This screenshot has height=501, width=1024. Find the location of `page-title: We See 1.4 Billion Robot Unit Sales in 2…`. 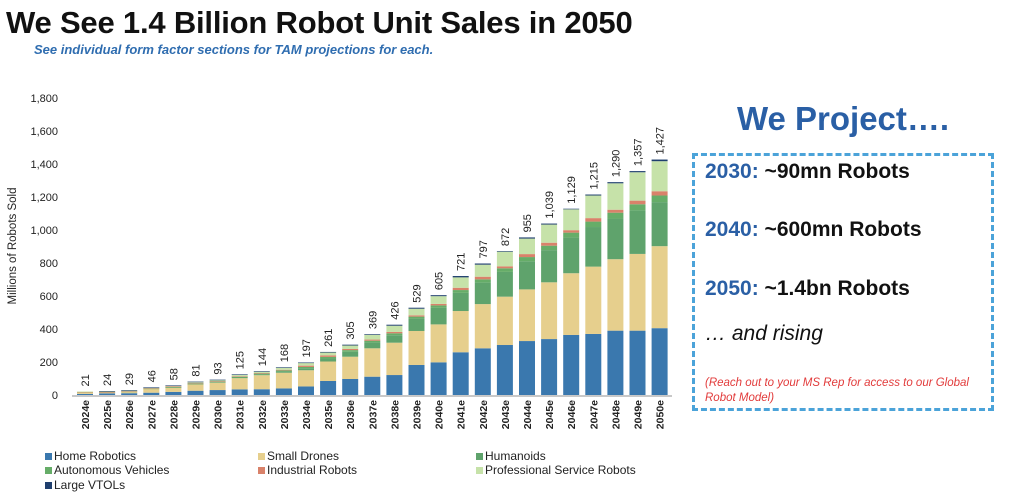

page-title: We See 1.4 Billion Robot Unit Sales in 2… is located at coordinates (319, 22).